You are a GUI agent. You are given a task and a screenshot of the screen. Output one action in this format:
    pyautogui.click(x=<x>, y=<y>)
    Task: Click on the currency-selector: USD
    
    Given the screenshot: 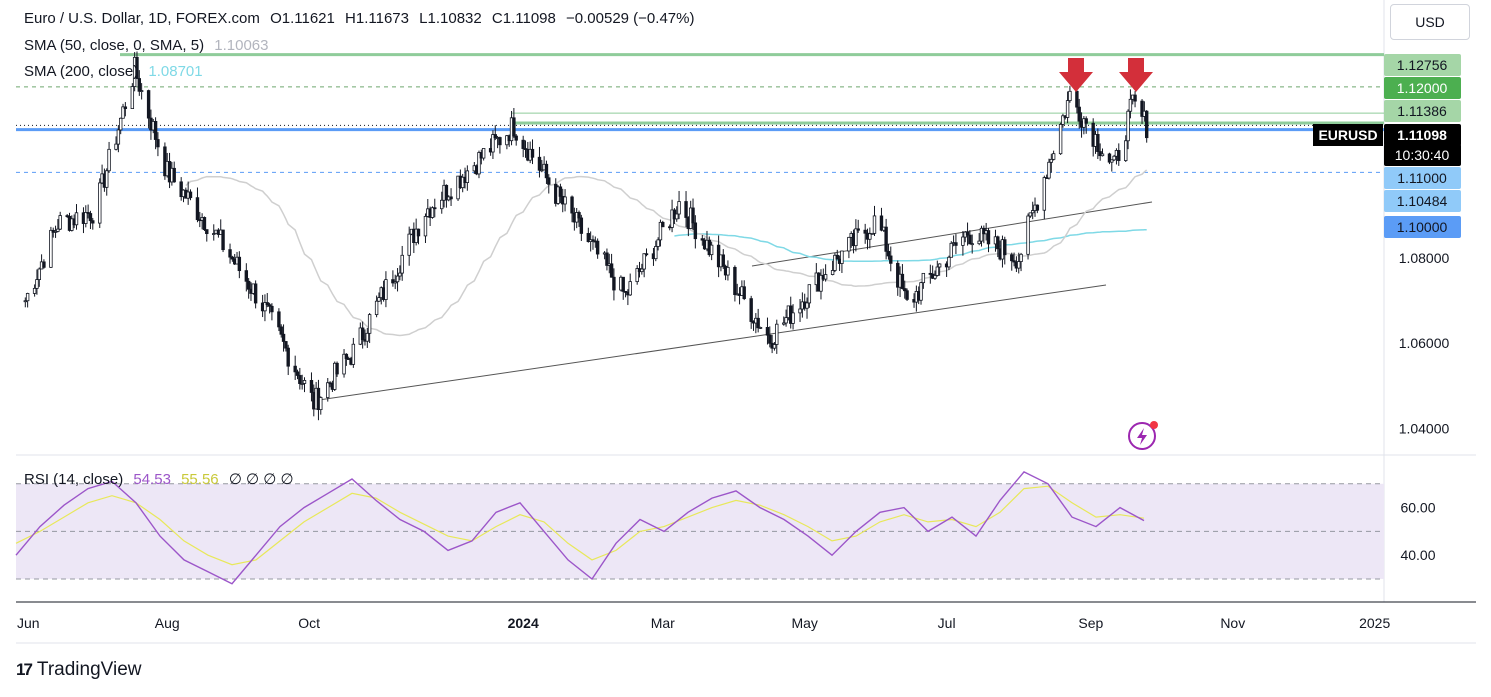 What is the action you would take?
    pyautogui.click(x=1430, y=22)
    